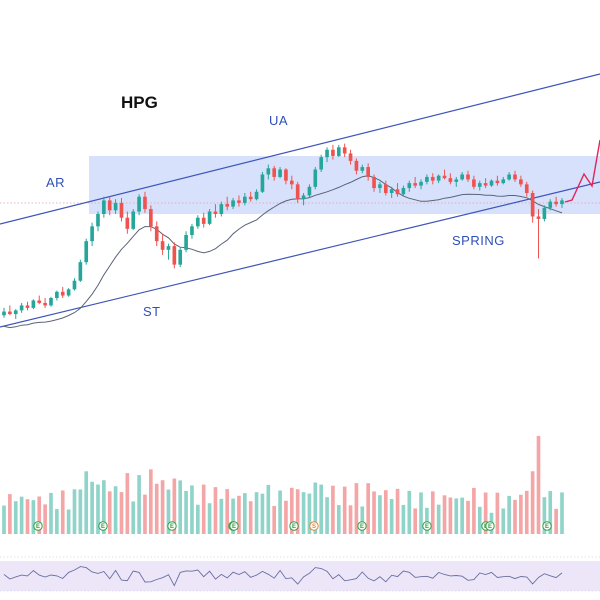  Describe the element at coordinates (278, 120) in the screenshot. I see `label-ua: UA` at that location.